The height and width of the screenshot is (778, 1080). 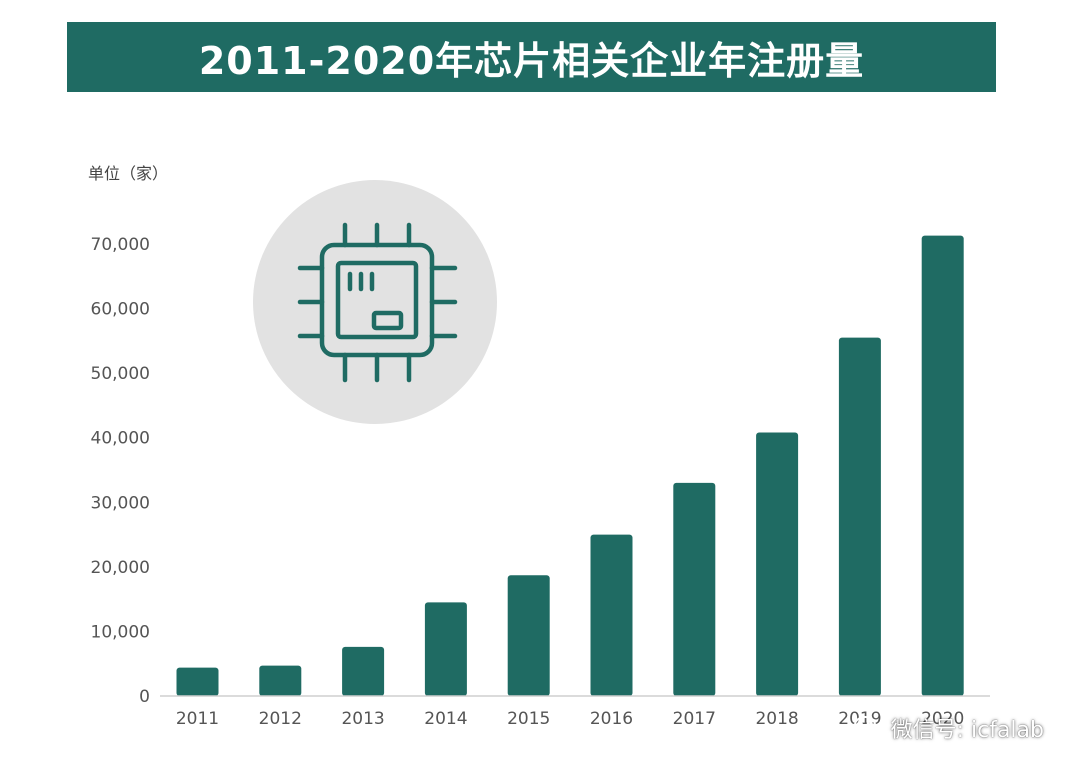 What do you see at coordinates (144, 697) in the screenshot?
I see `y-tick-label: 0` at bounding box center [144, 697].